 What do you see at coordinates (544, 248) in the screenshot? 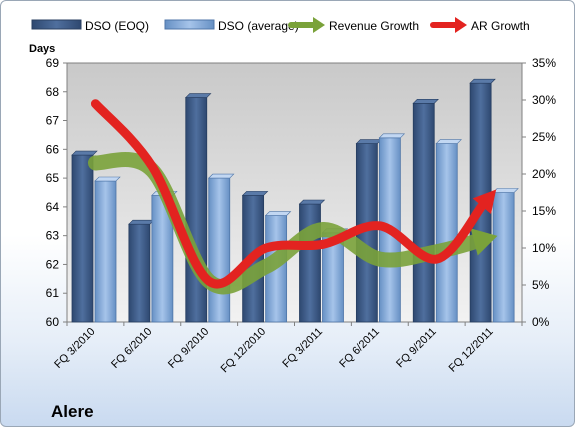
I see `right-tick-label: 10%` at bounding box center [544, 248].